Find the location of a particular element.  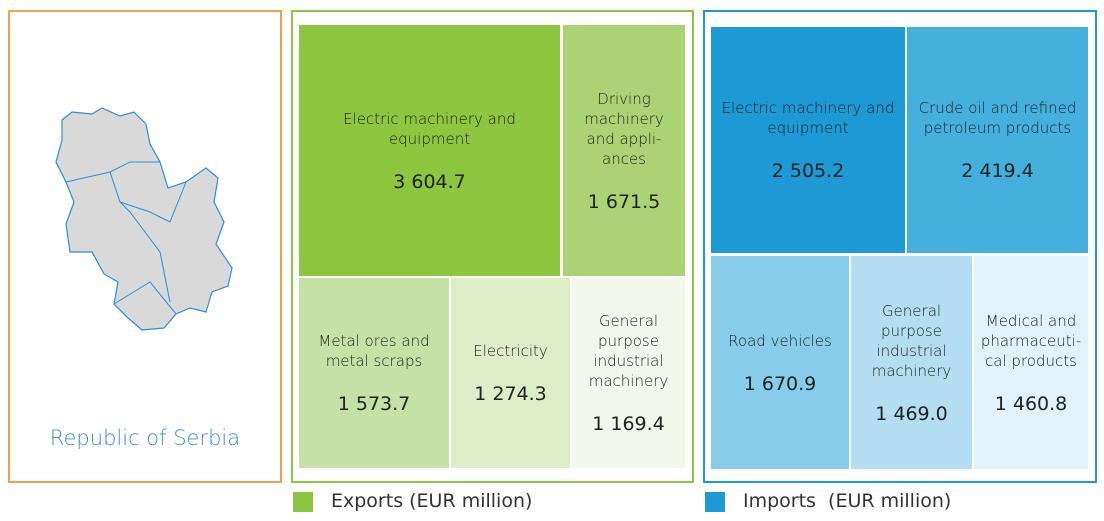

map is located at coordinates (144, 219).